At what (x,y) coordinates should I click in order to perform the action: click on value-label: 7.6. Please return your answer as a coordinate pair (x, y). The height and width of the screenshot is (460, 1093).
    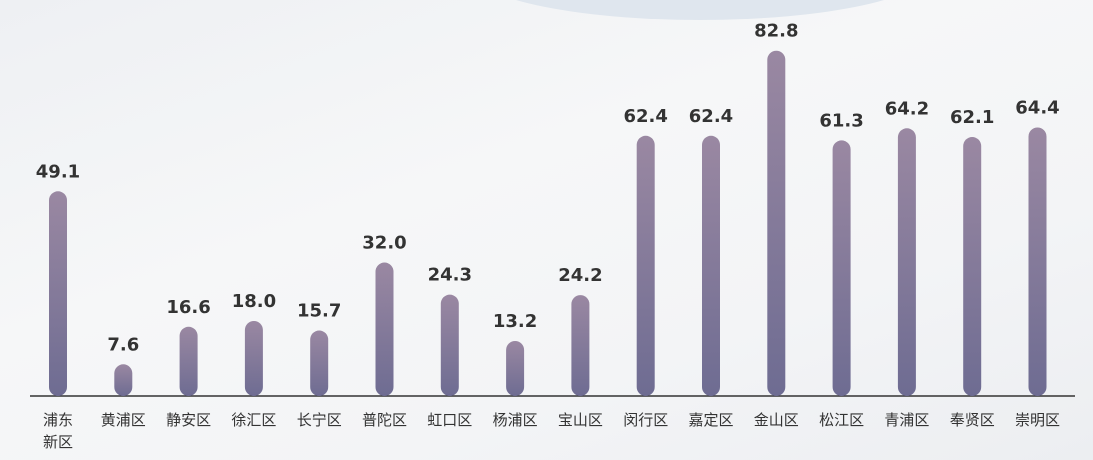
    Looking at the image, I should click on (123, 344).